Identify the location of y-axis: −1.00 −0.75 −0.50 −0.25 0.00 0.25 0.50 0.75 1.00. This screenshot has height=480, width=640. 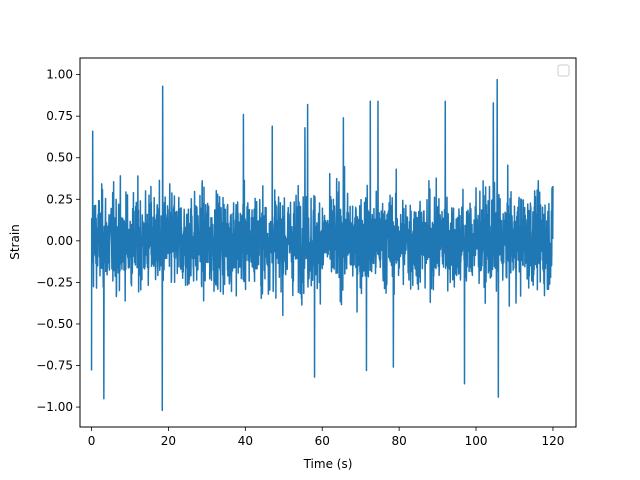
(58, 241).